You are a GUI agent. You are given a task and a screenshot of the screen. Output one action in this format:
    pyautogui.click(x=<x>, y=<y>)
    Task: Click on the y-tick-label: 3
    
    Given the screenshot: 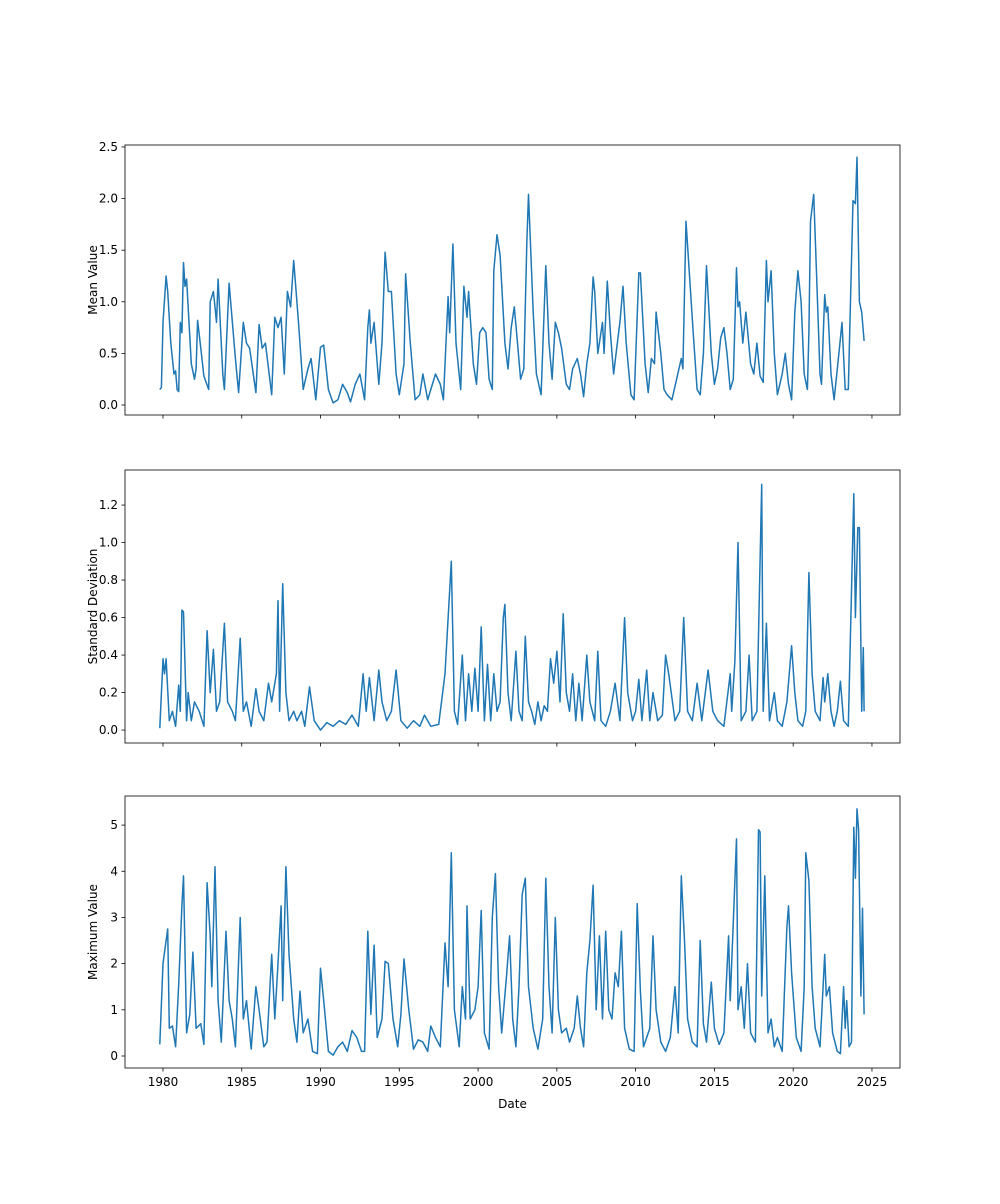 What is the action you would take?
    pyautogui.click(x=114, y=917)
    